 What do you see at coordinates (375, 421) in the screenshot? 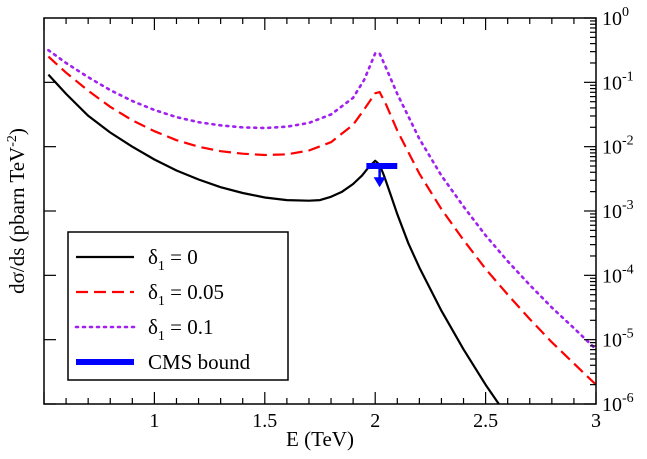
I see `x-tick-label: 2` at bounding box center [375, 421].